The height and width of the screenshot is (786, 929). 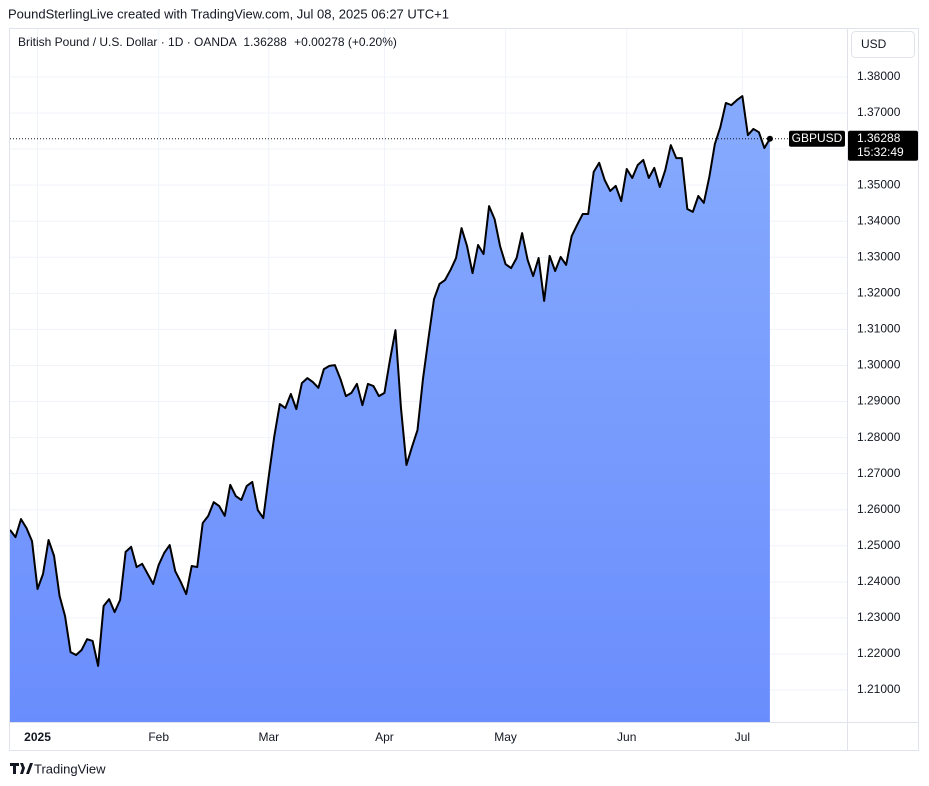 What do you see at coordinates (879, 365) in the screenshot?
I see `y-tick-label: 1.30000` at bounding box center [879, 365].